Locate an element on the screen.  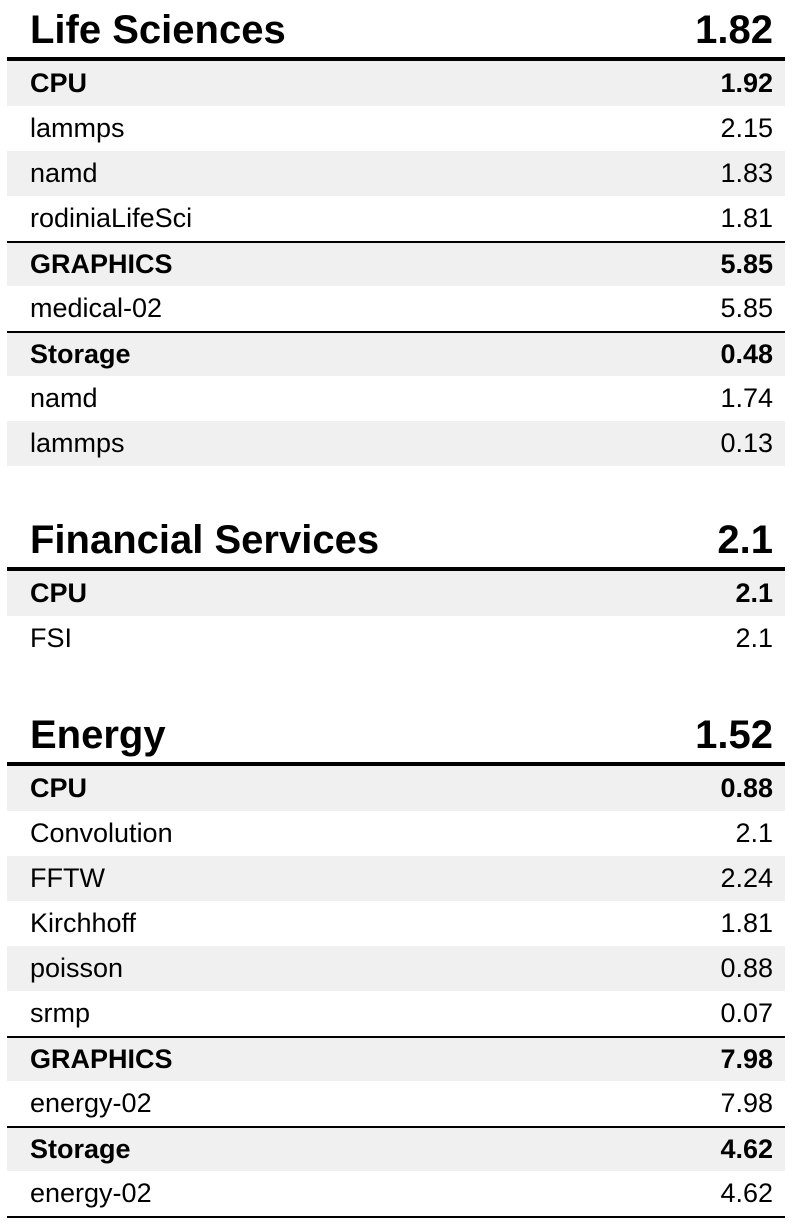
table-row: FSI 2.1 is located at coordinates (396, 638).